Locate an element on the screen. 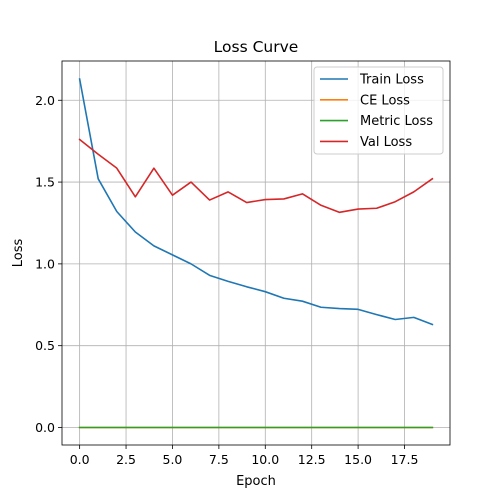 The image size is (500, 500). series-line-val-loss is located at coordinates (256, 176).